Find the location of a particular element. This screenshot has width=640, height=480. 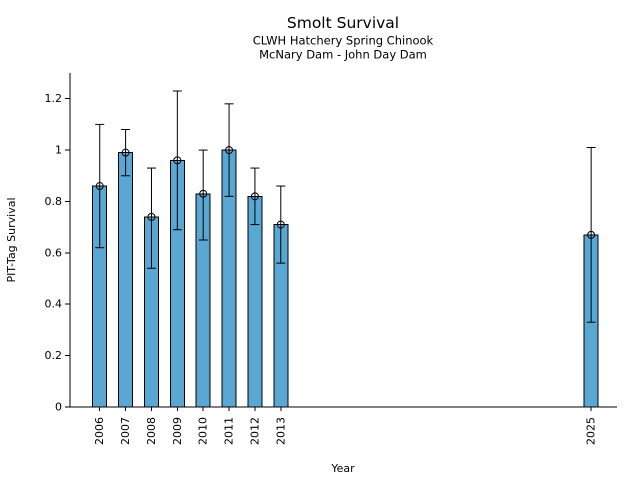

x-tick-label-2009: 2009 is located at coordinates (177, 431).